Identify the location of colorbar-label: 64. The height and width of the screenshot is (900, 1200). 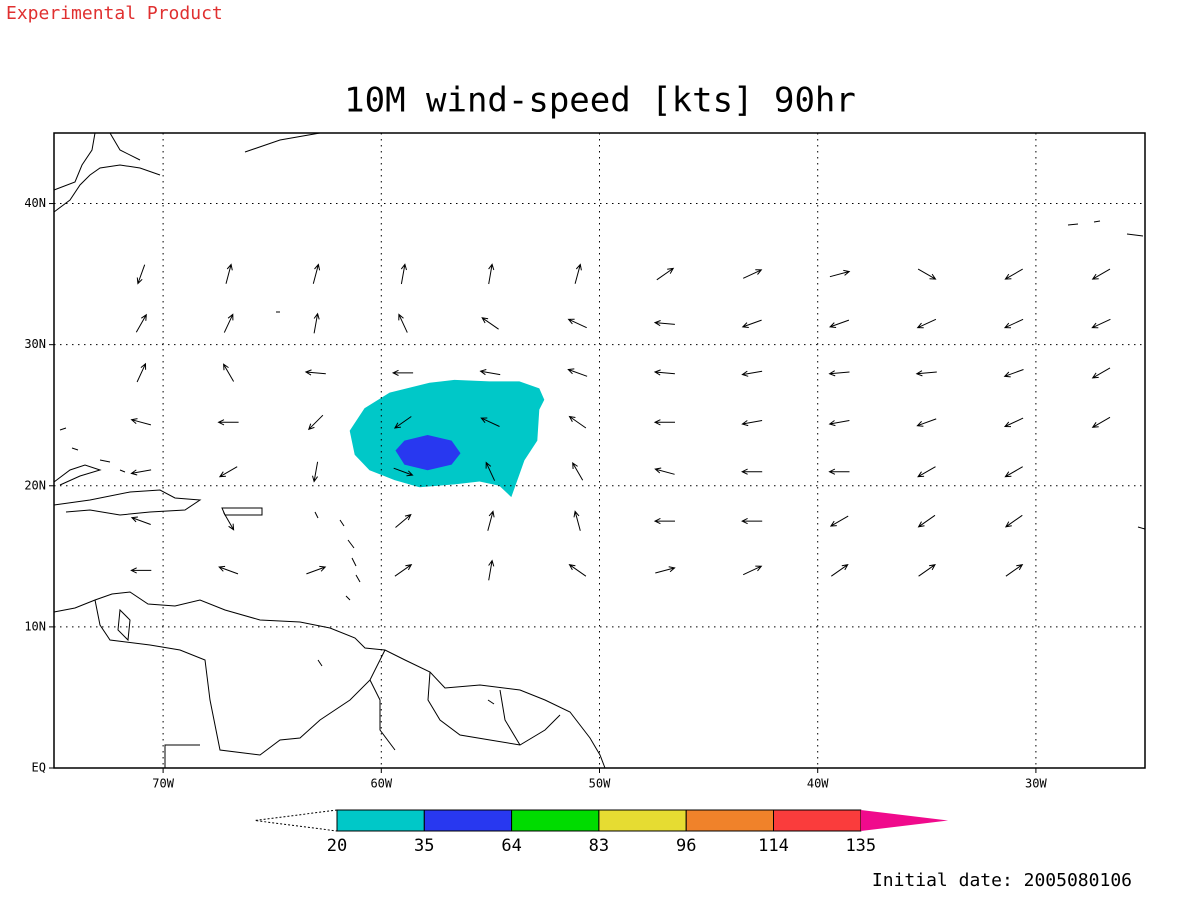
(511, 846).